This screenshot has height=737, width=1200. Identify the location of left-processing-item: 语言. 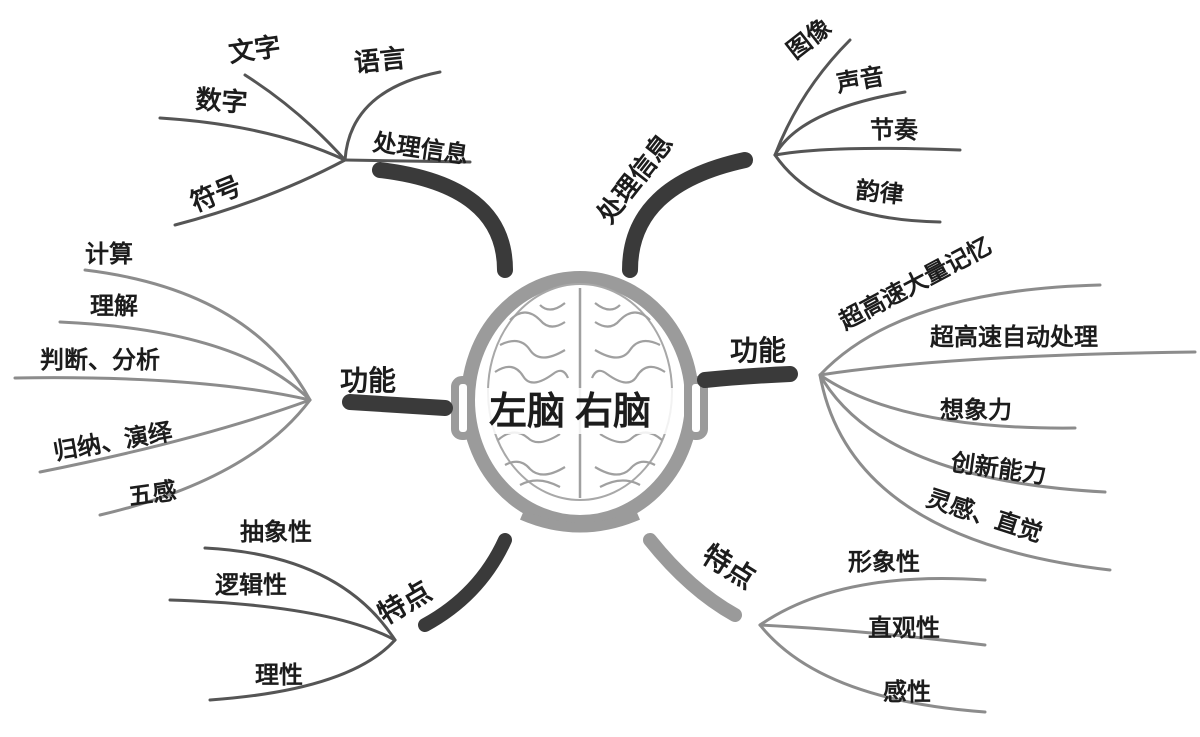
(380, 61).